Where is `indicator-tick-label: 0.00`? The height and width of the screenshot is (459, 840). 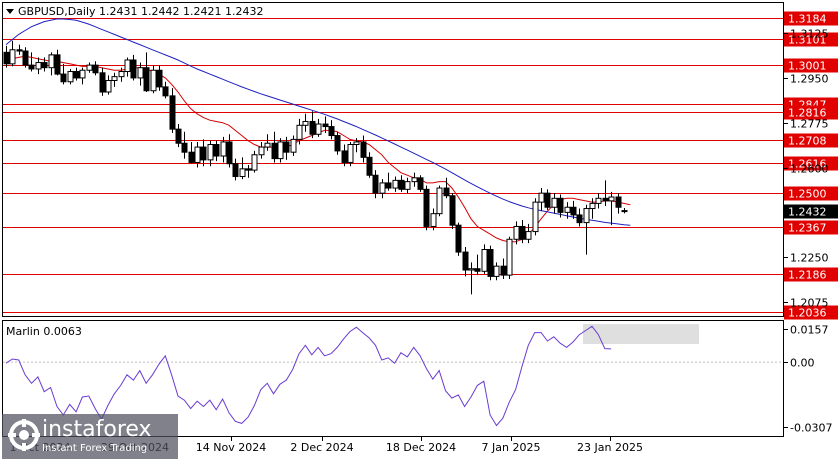
indicator-tick-label: 0.00 is located at coordinates (802, 363).